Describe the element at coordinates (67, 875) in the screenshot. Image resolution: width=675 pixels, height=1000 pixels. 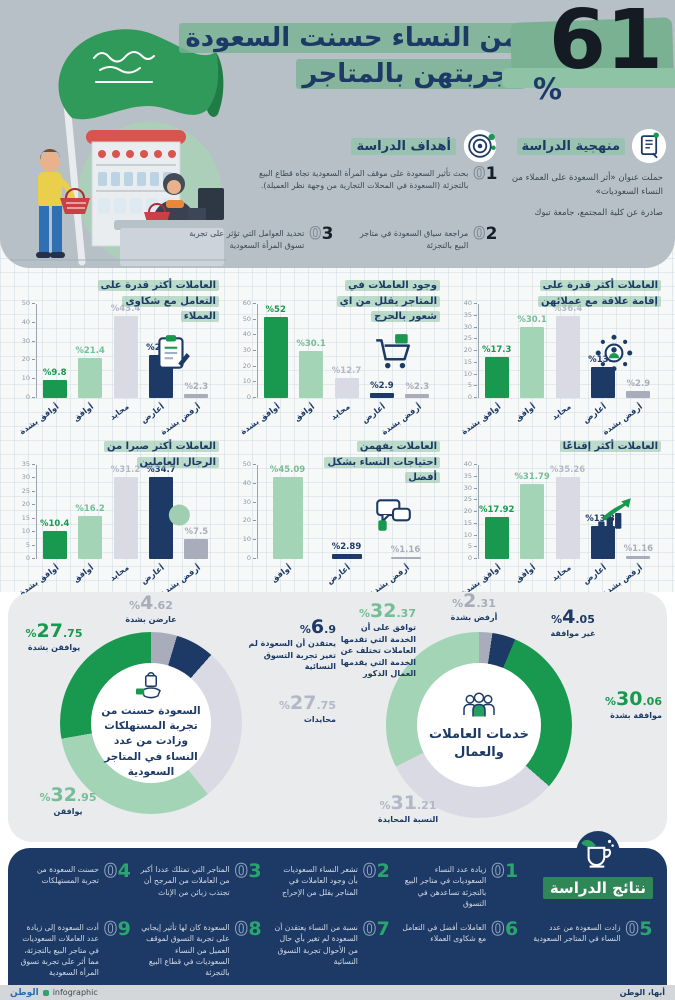
I see `result-text: حسنت السعودة من تجربة المستهلكات` at that location.